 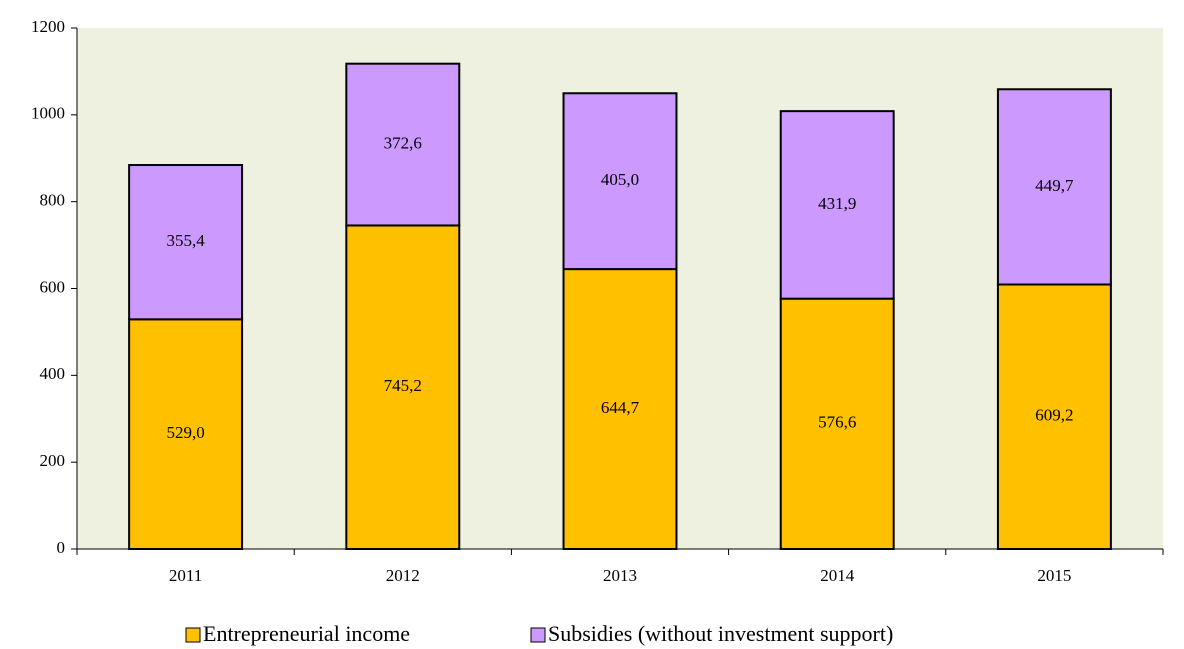 I want to click on y-tick-label: 200, so click(x=53, y=460).